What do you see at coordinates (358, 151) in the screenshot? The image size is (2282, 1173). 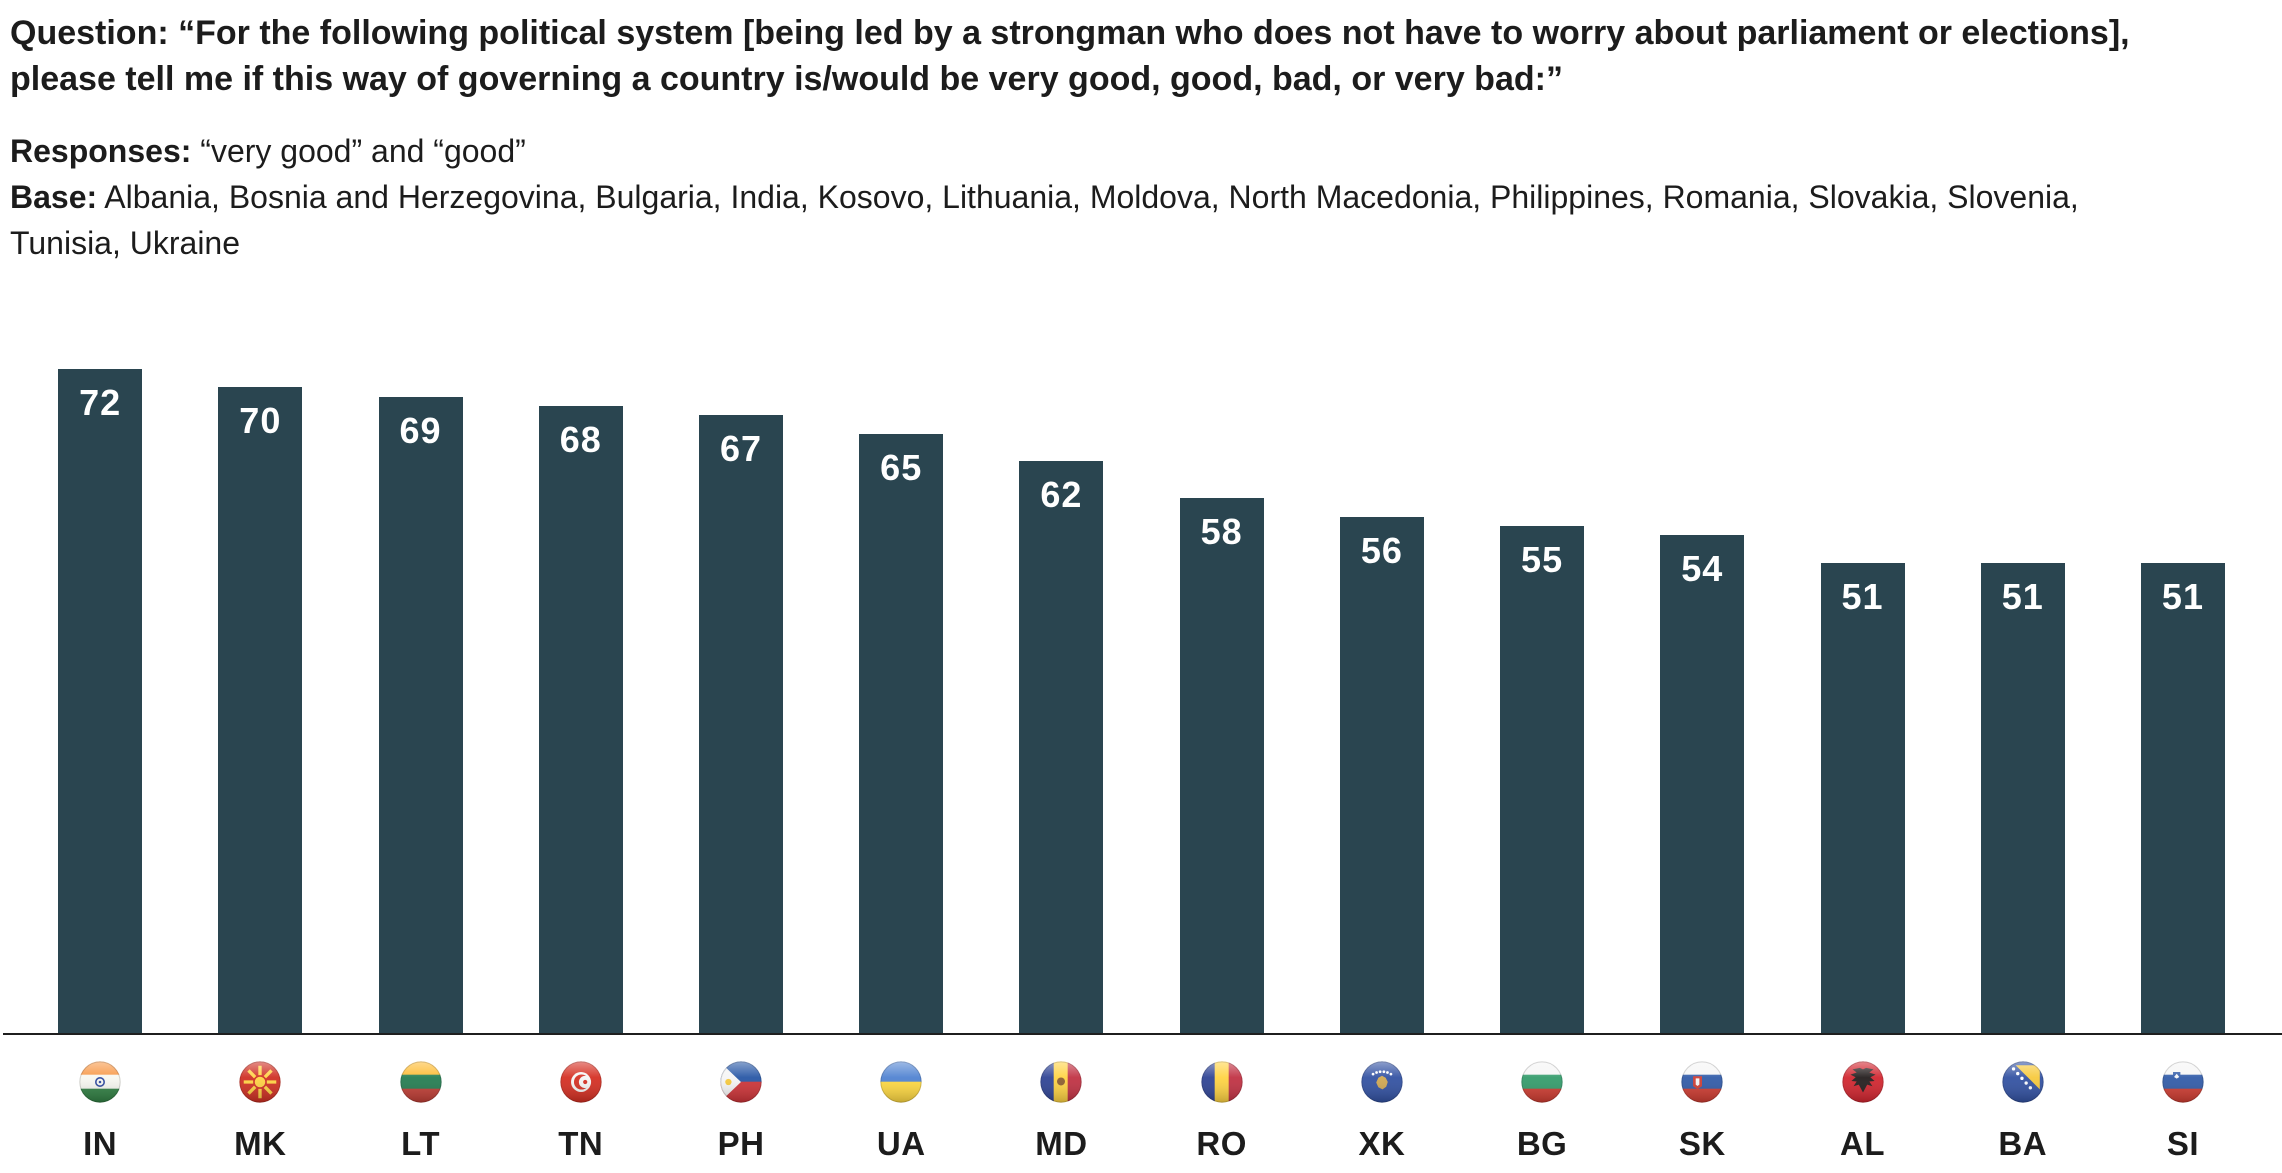 I see `responses-text: “very good” and “good”` at bounding box center [358, 151].